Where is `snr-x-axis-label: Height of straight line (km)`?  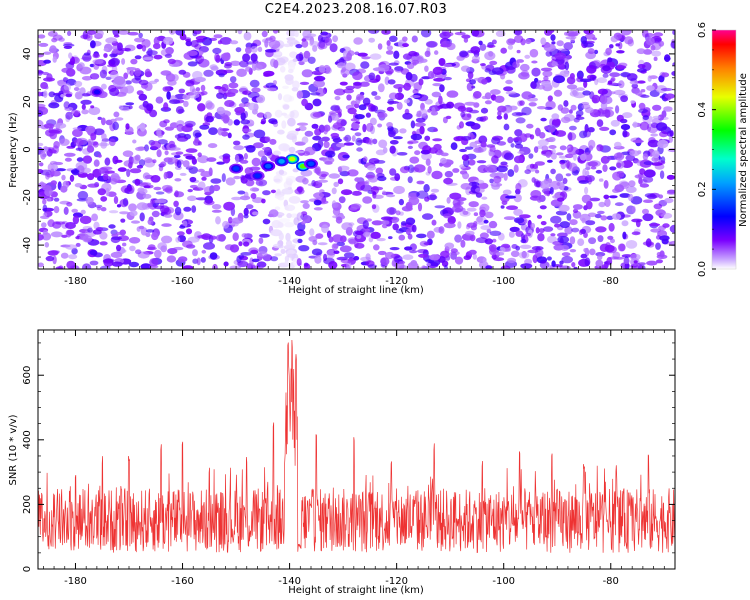
snr-x-axis-label: Height of straight line (km) is located at coordinates (356, 590).